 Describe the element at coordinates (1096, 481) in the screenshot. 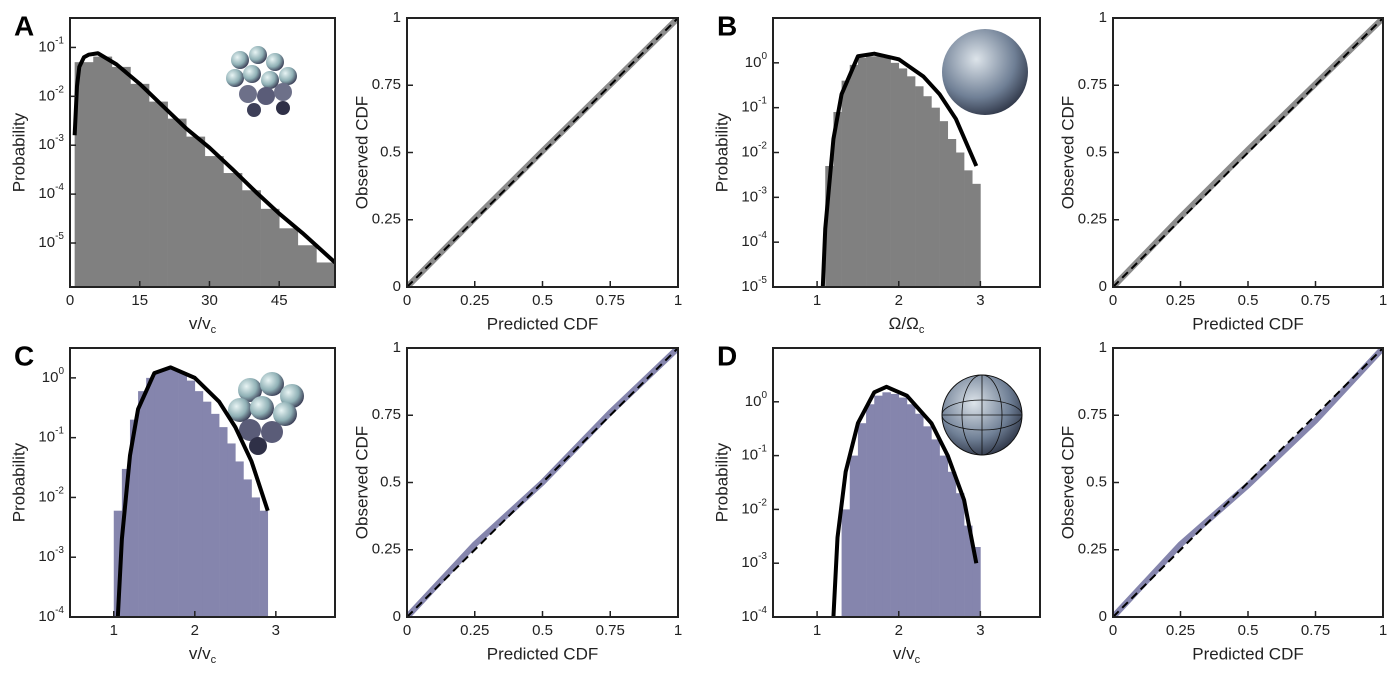

I see `y-tick-label: 0.5` at that location.